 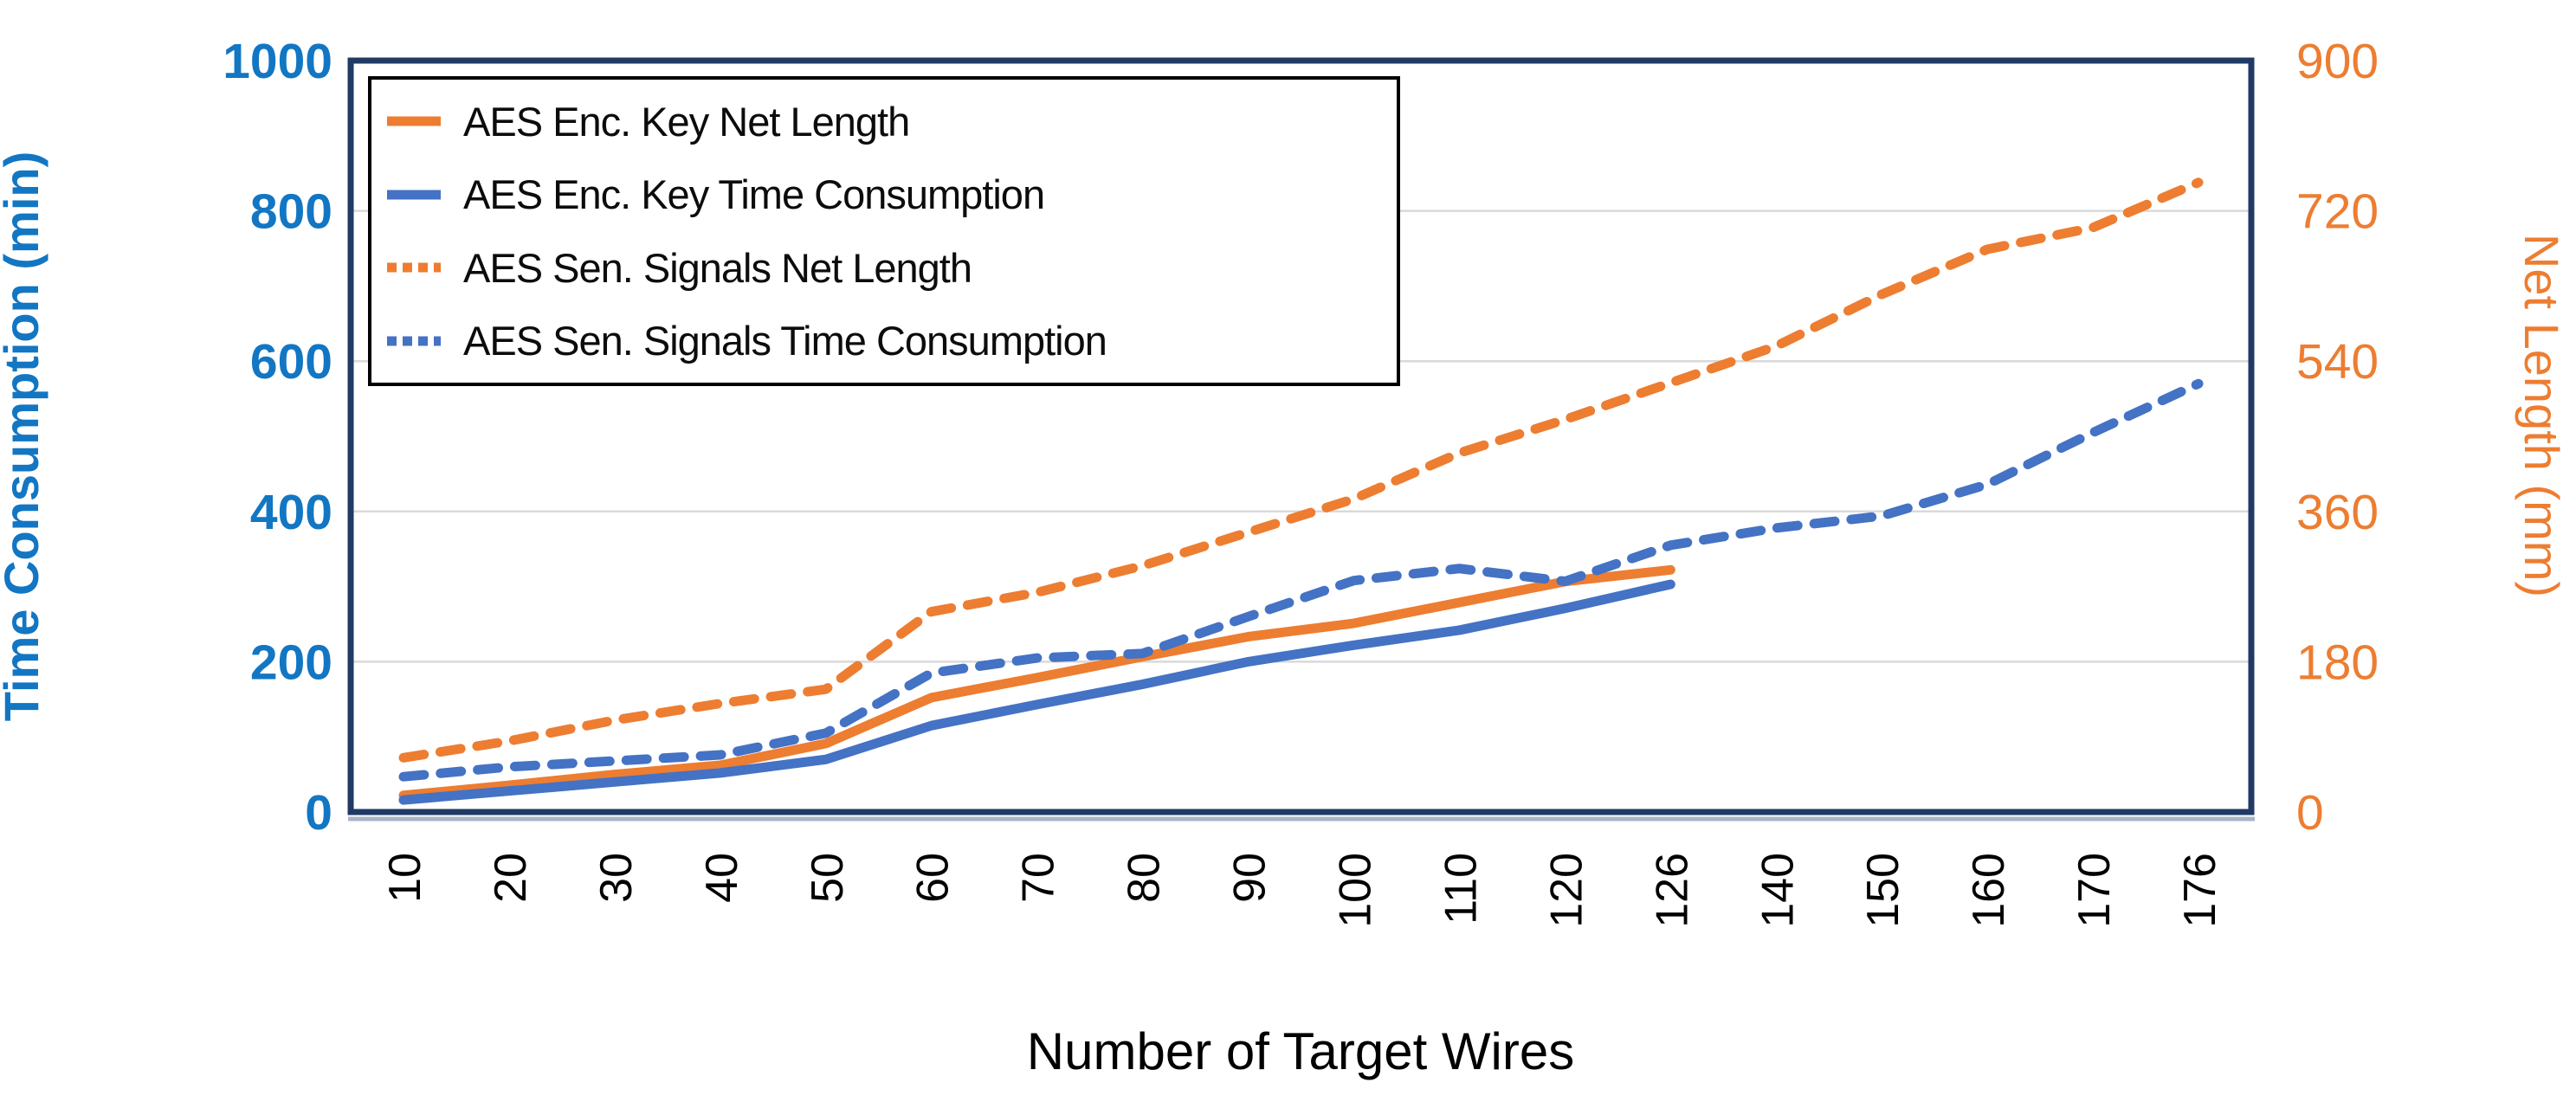 I want to click on legend-item: AES Enc. Key Time Consumption, so click(x=886, y=194).